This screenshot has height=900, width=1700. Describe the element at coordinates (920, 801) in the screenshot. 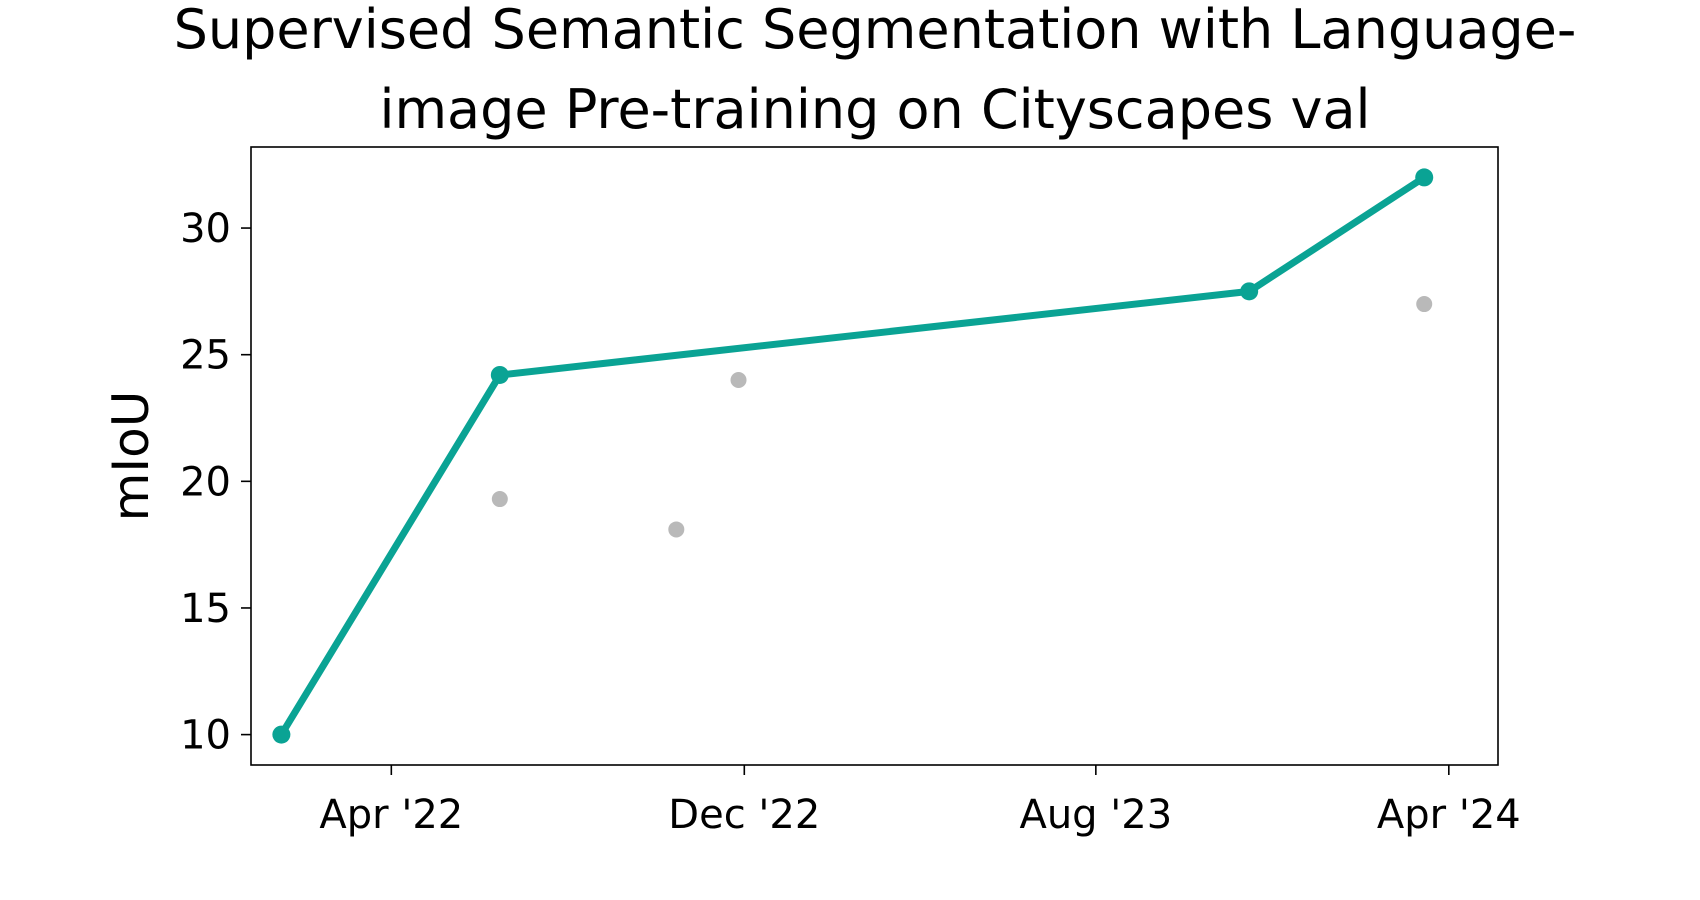

I see `x-axis: Apr '22 Dec '22 Aug '23 Apr '24` at that location.